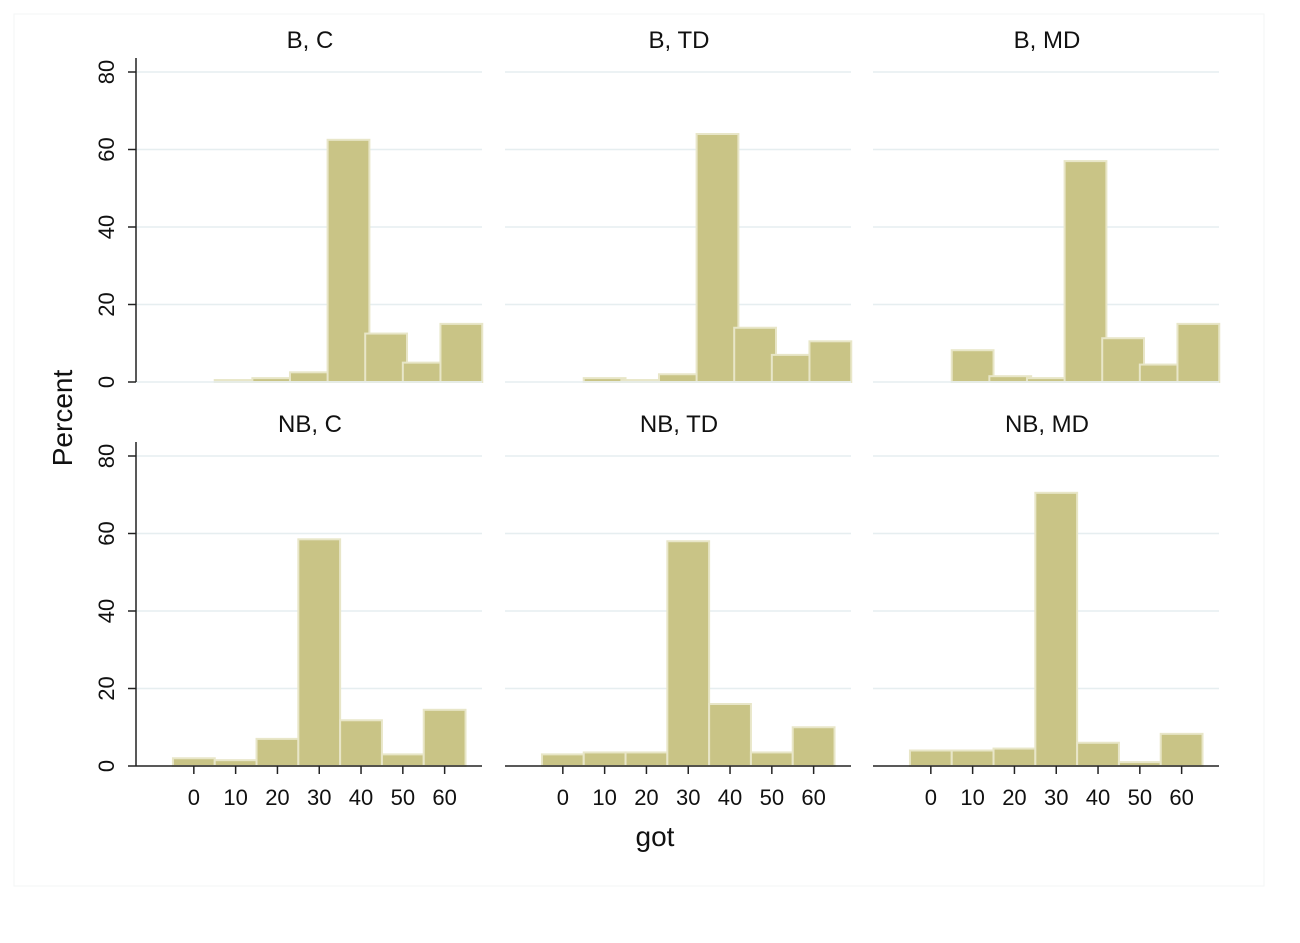 This screenshot has height=943, width=1300. I want to click on panel-4: NB, C 0 20 40 60 80 0 10 20 30 40 50 60, so click(288, 610).